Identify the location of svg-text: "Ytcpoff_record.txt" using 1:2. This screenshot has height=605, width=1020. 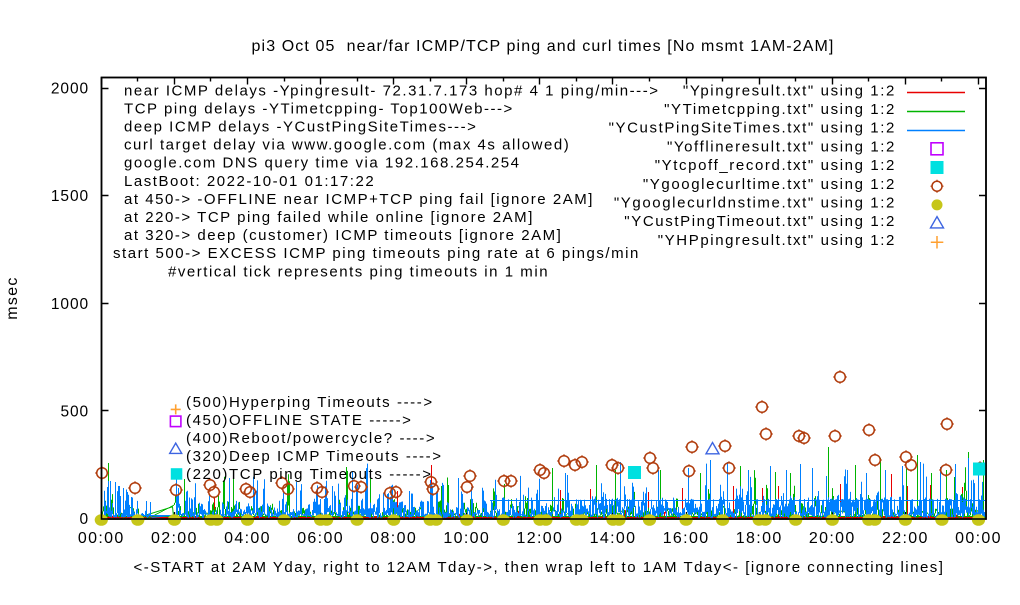
(775, 165).